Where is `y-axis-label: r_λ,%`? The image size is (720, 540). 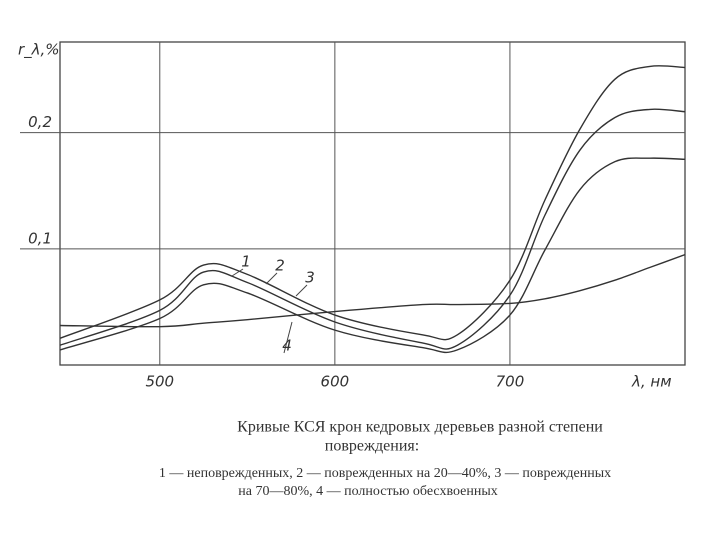
y-axis-label: r_λ,% is located at coordinates (39, 50).